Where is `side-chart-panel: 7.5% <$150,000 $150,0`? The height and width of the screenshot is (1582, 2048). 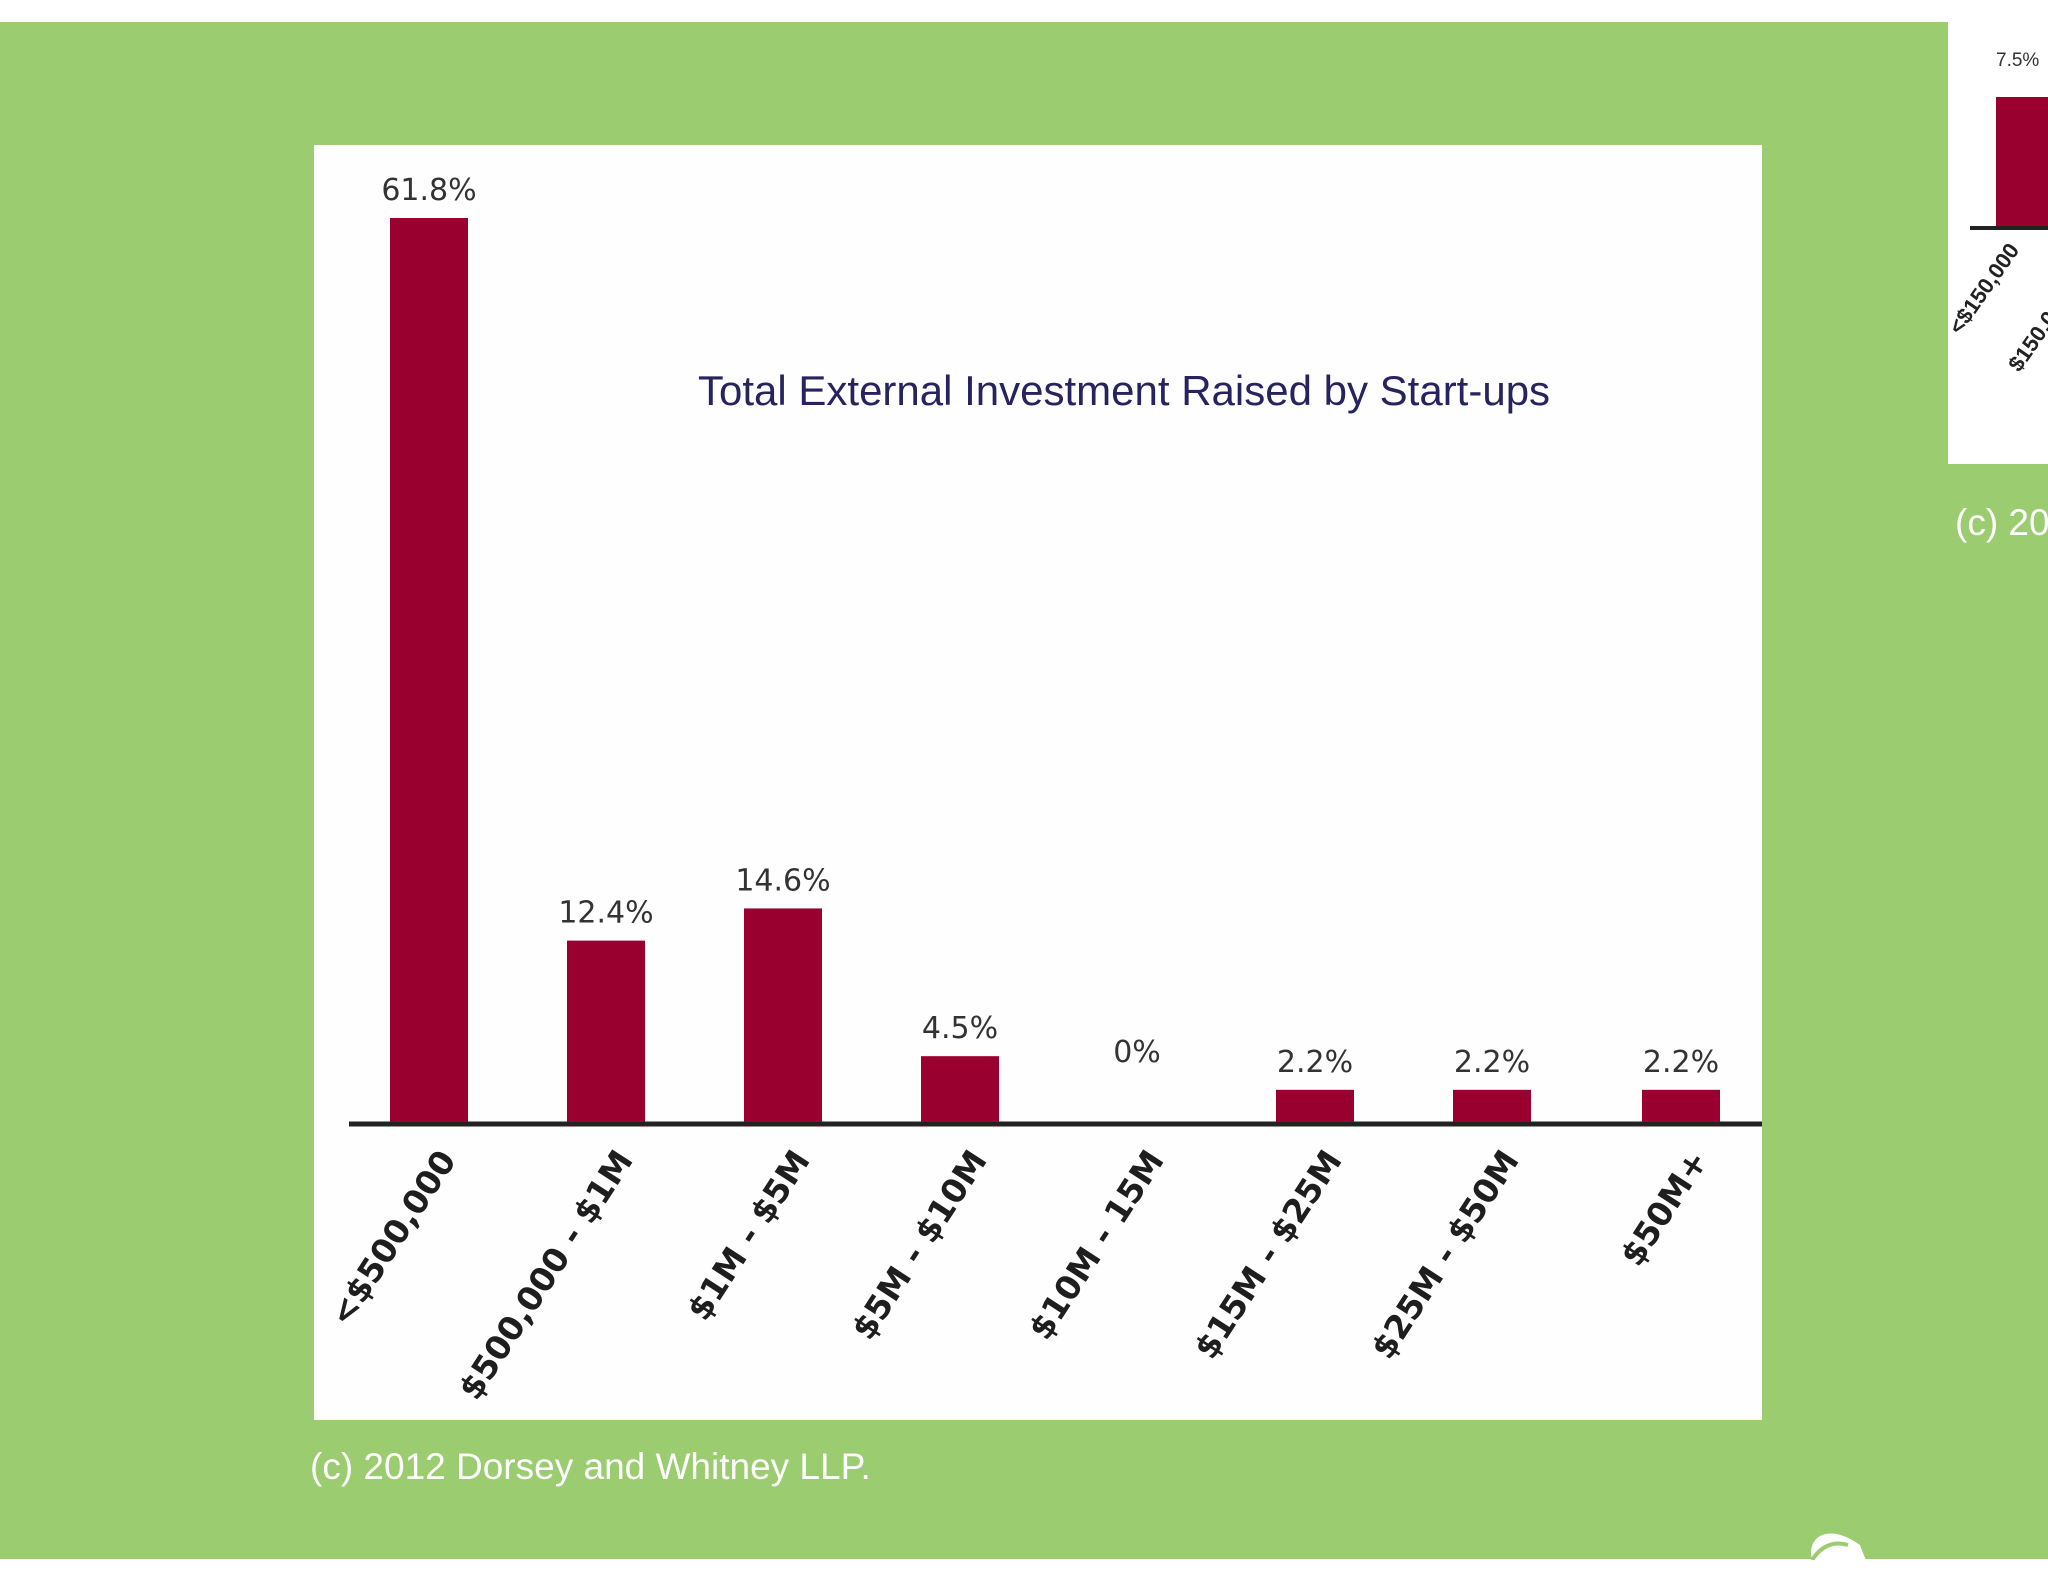 side-chart-panel: 7.5% <$150,000 $150,0 is located at coordinates (1998, 243).